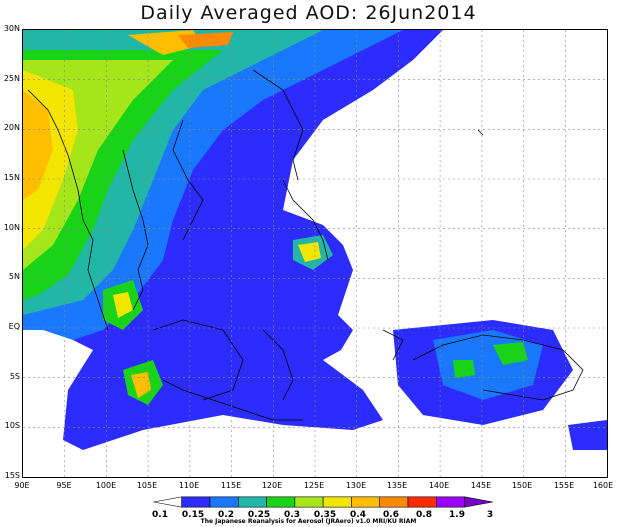 The height and width of the screenshot is (527, 617). What do you see at coordinates (325, 515) in the screenshot?
I see `legend-level-label: 0.35` at bounding box center [325, 515].